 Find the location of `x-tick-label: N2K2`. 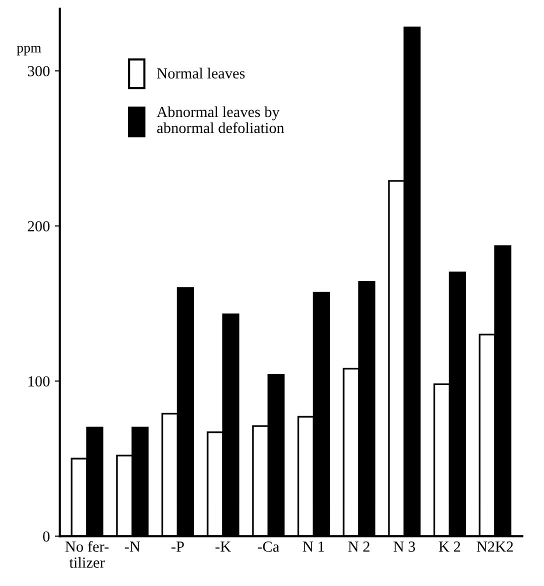

x-tick-label: N2K2 is located at coordinates (494, 547).